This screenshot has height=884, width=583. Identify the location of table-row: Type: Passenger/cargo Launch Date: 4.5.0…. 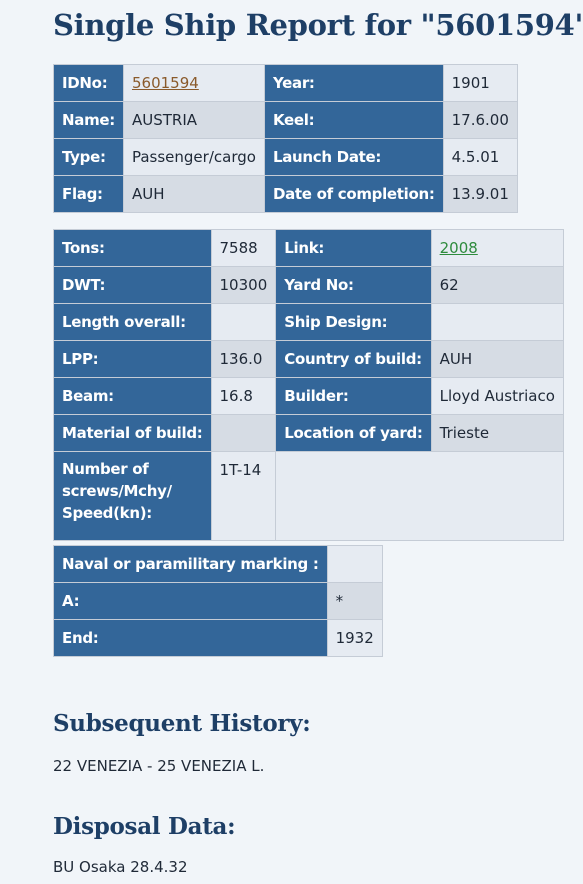
(285, 157).